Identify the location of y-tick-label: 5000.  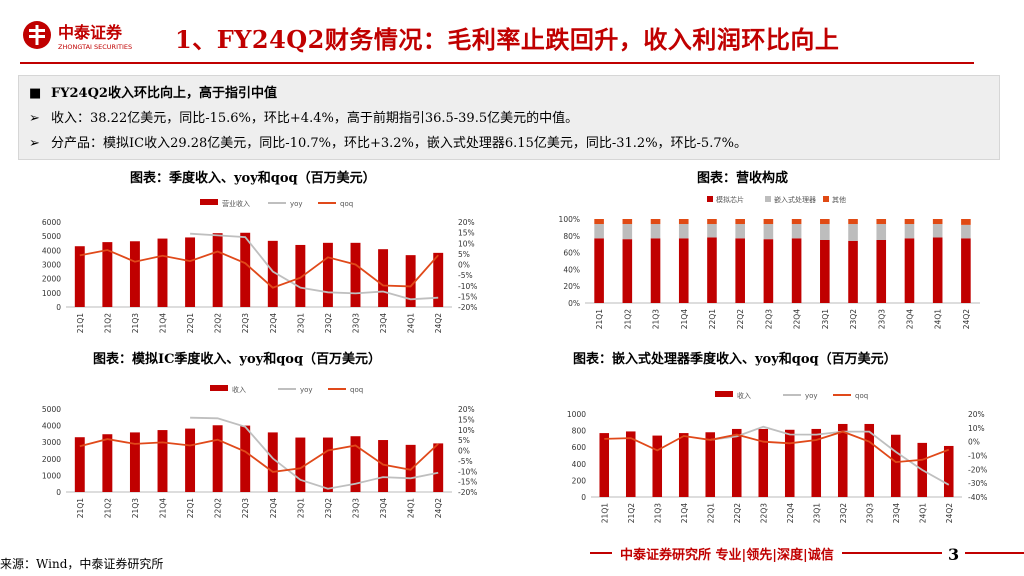
(51, 409).